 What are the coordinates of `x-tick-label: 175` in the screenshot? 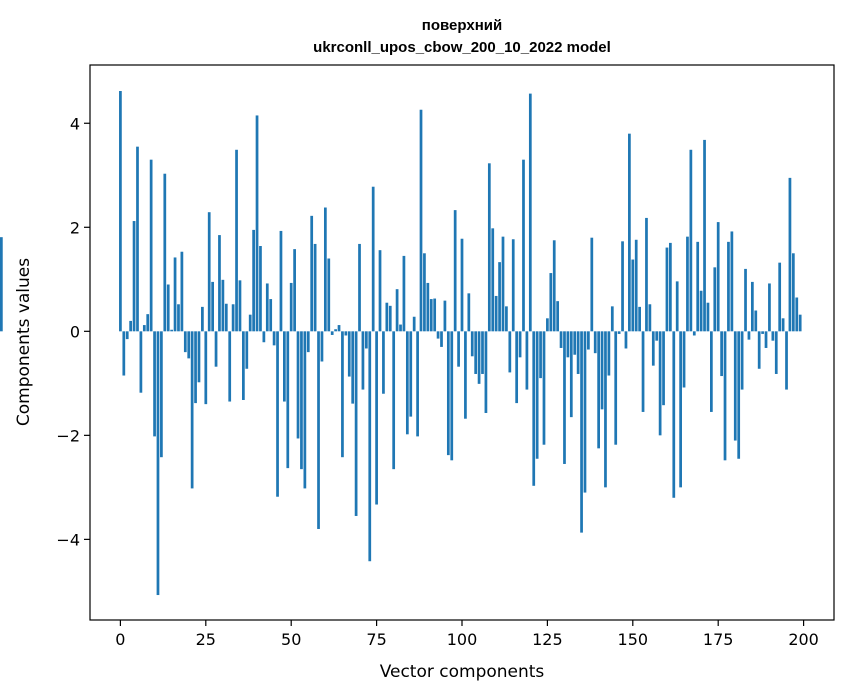 It's located at (718, 639).